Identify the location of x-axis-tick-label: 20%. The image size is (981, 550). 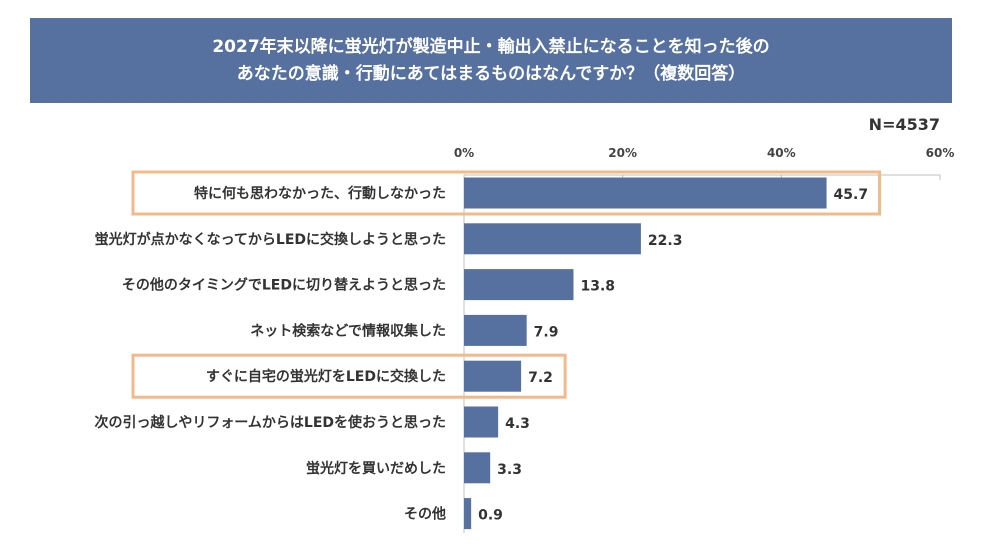
(622, 153).